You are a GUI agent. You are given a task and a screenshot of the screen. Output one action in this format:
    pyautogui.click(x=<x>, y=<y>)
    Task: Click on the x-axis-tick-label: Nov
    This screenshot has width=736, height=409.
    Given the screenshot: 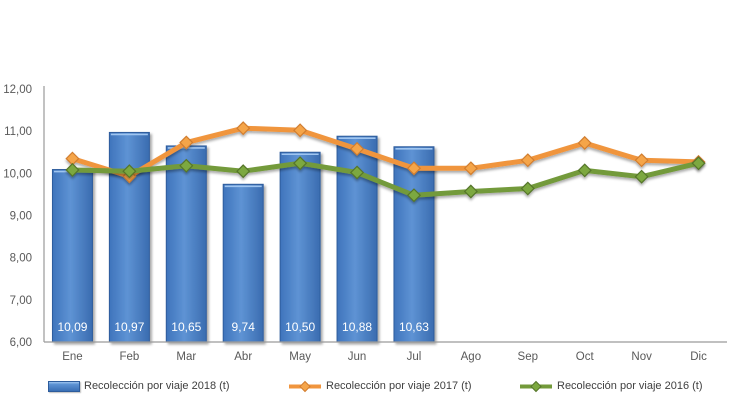 What is the action you would take?
    pyautogui.click(x=641, y=357)
    